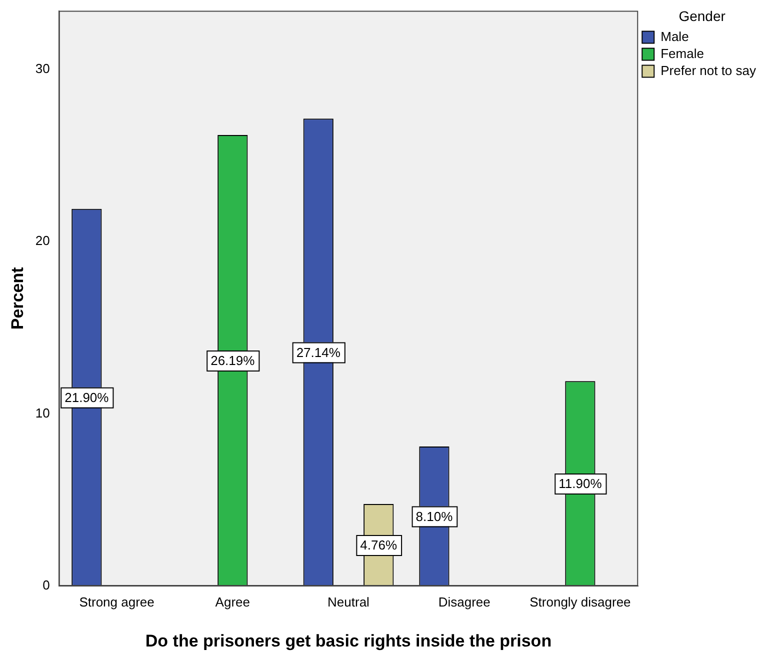 This screenshot has height=660, width=770. What do you see at coordinates (42, 240) in the screenshot?
I see `y-tick-label: 20` at bounding box center [42, 240].